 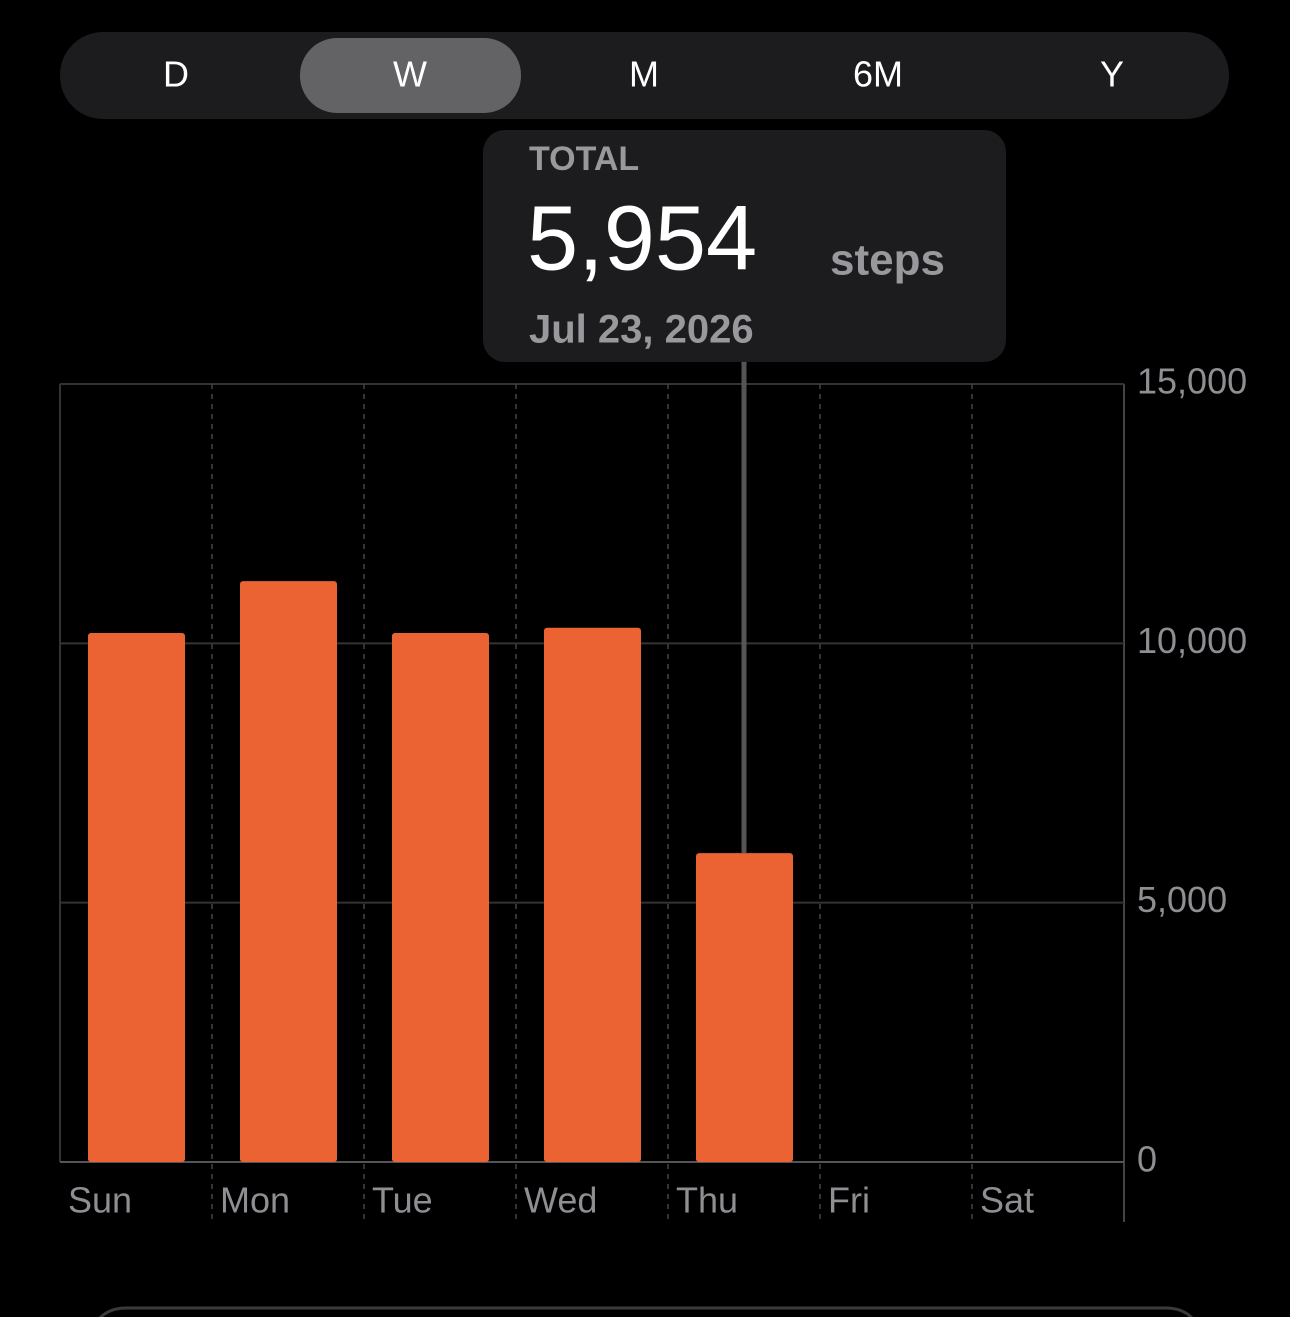 What do you see at coordinates (1007, 1200) in the screenshot?
I see `x-tick-label: Sat` at bounding box center [1007, 1200].